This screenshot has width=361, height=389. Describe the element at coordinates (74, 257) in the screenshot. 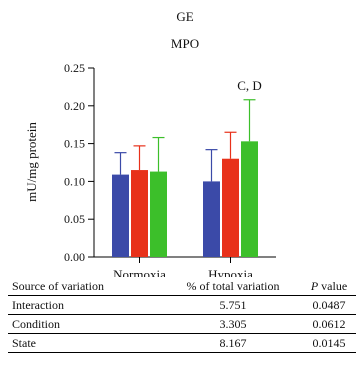

I see `y-tick-label: 0.00` at that location.